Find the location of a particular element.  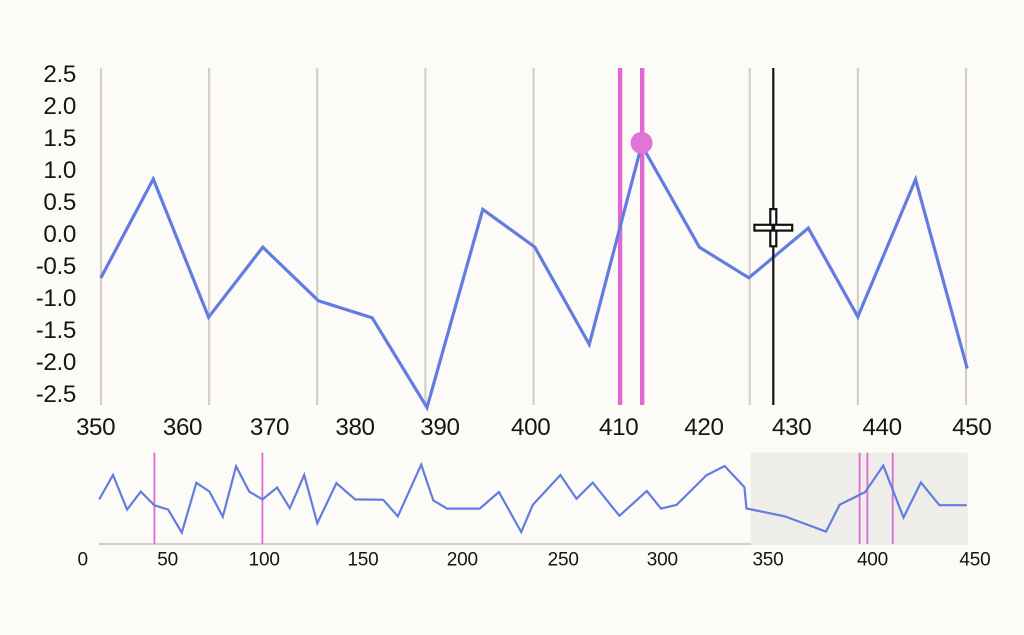

svg-text: 420 is located at coordinates (703, 427).